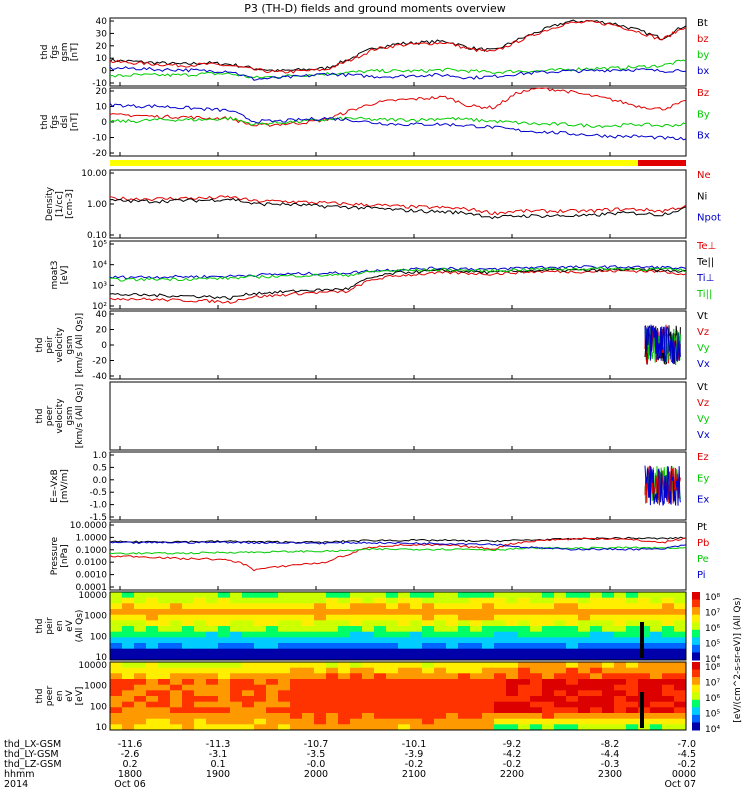 The image size is (750, 800). What do you see at coordinates (705, 278) in the screenshot?
I see `legend-ti⊥: Ti⊥` at bounding box center [705, 278].